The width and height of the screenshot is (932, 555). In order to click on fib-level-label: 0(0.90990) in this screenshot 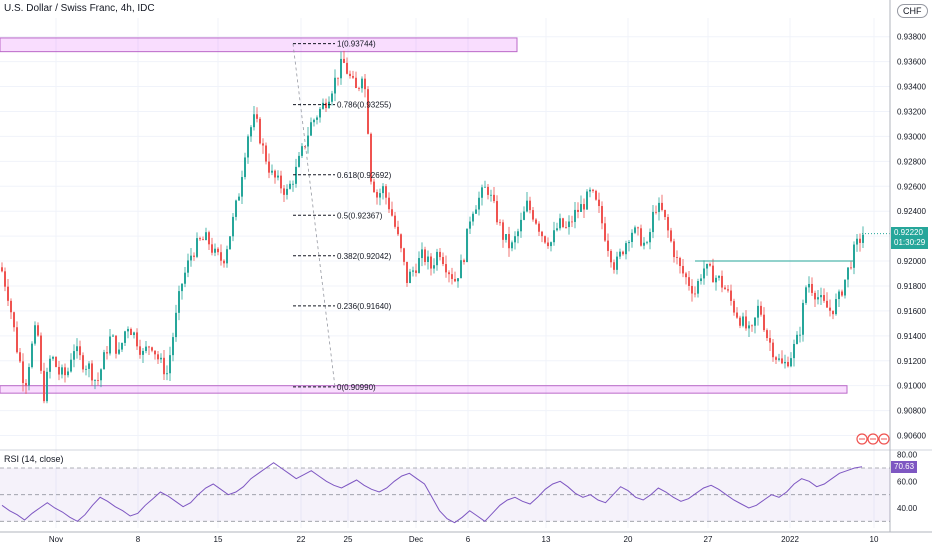, I will do `click(356, 387)`.